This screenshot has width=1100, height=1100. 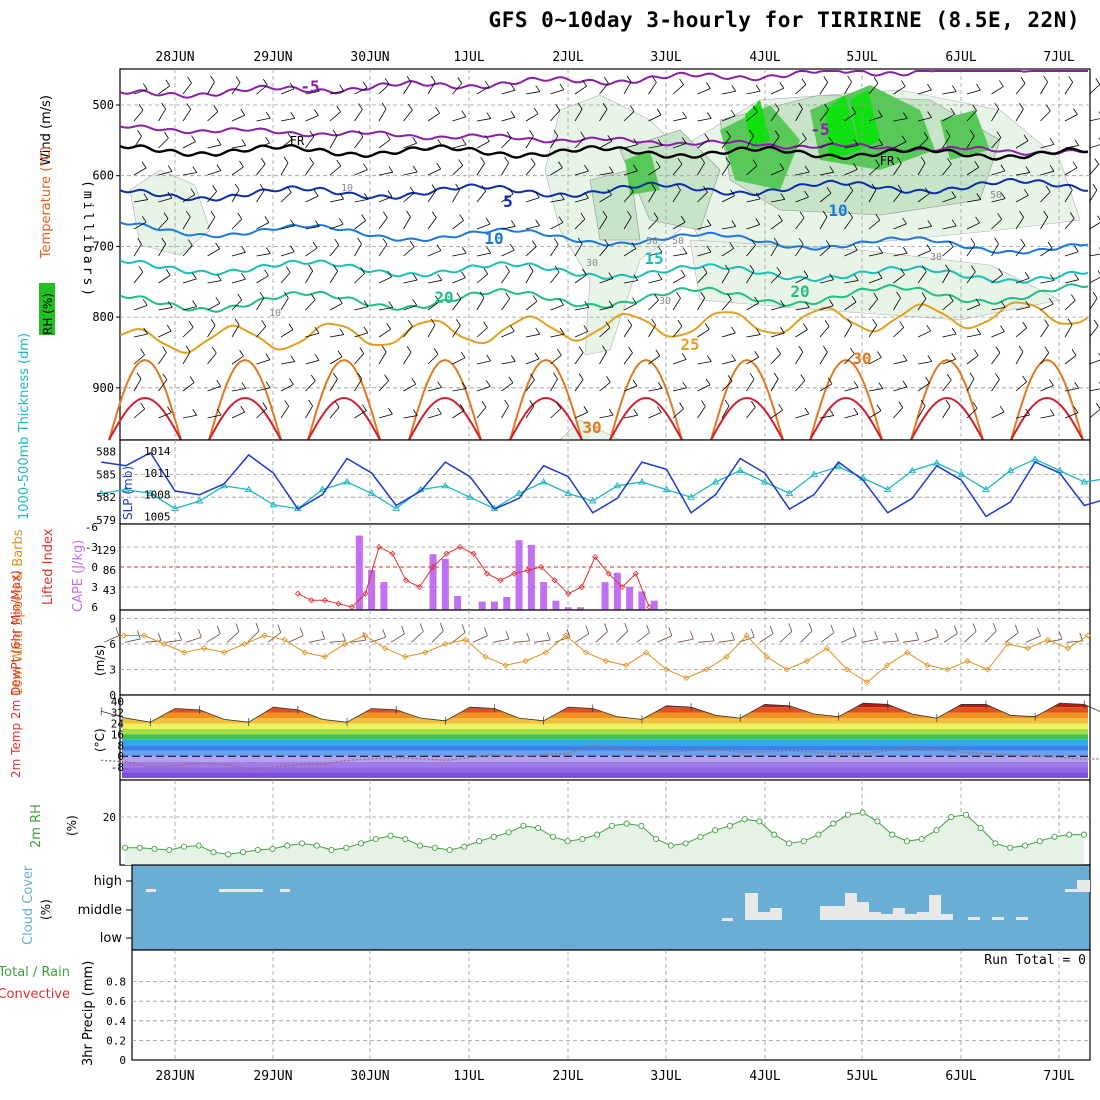 I want to click on slp-line, so click(x=600, y=484).